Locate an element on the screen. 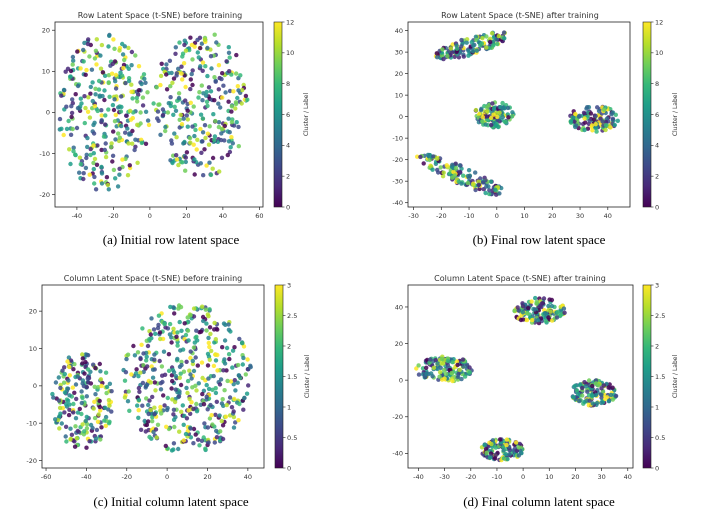  colorbar-tick-label: 10 is located at coordinates (290, 53).